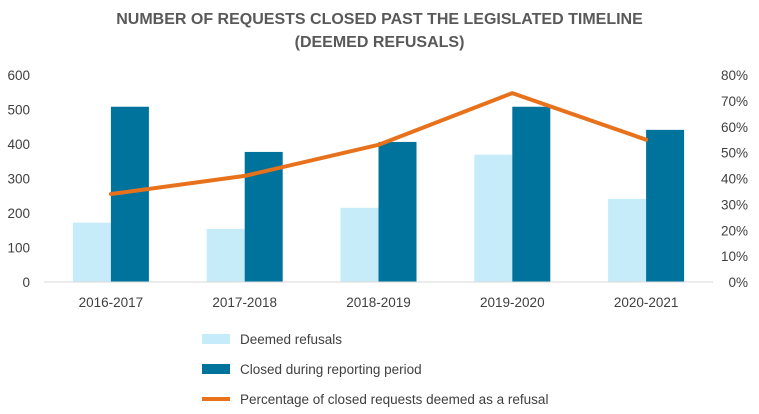 This screenshot has width=759, height=414. What do you see at coordinates (738, 282) in the screenshot?
I see `y2-axis-tick-label: 0%` at bounding box center [738, 282].